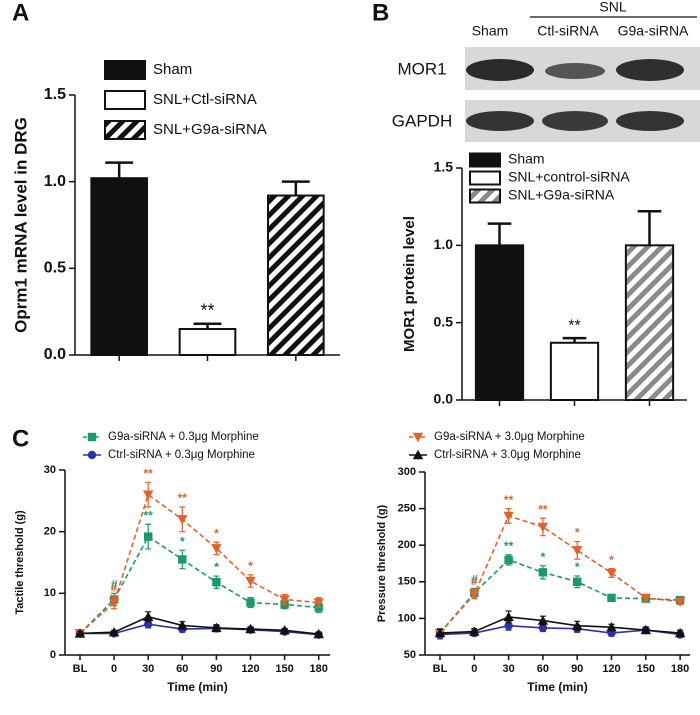  I want to click on lane-label: G9a-siRNA, so click(653, 31).